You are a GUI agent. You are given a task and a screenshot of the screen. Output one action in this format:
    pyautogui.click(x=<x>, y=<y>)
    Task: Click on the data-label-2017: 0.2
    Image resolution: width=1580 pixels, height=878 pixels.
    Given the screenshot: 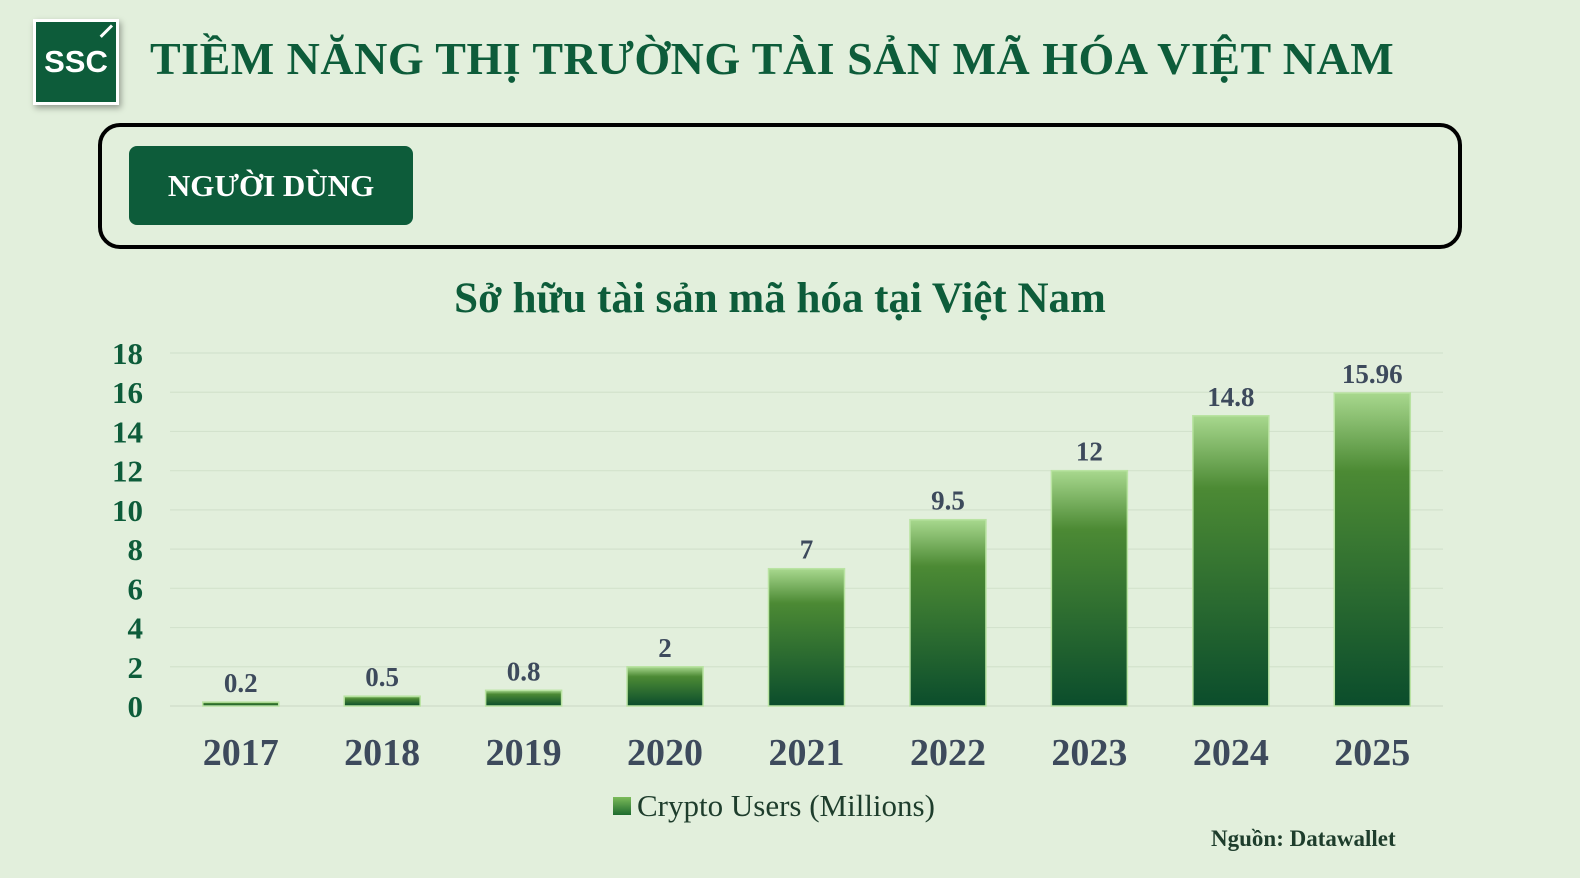 What is the action you would take?
    pyautogui.click(x=241, y=683)
    